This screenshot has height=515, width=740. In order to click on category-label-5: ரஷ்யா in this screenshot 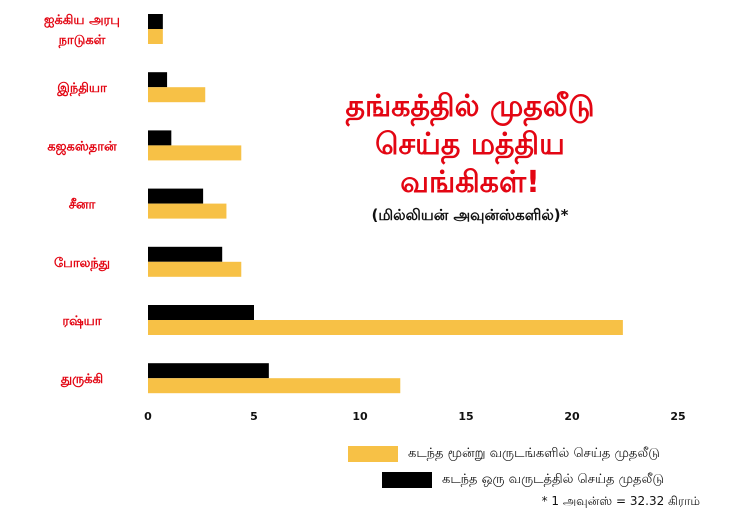, I will do `click(81, 321)`.